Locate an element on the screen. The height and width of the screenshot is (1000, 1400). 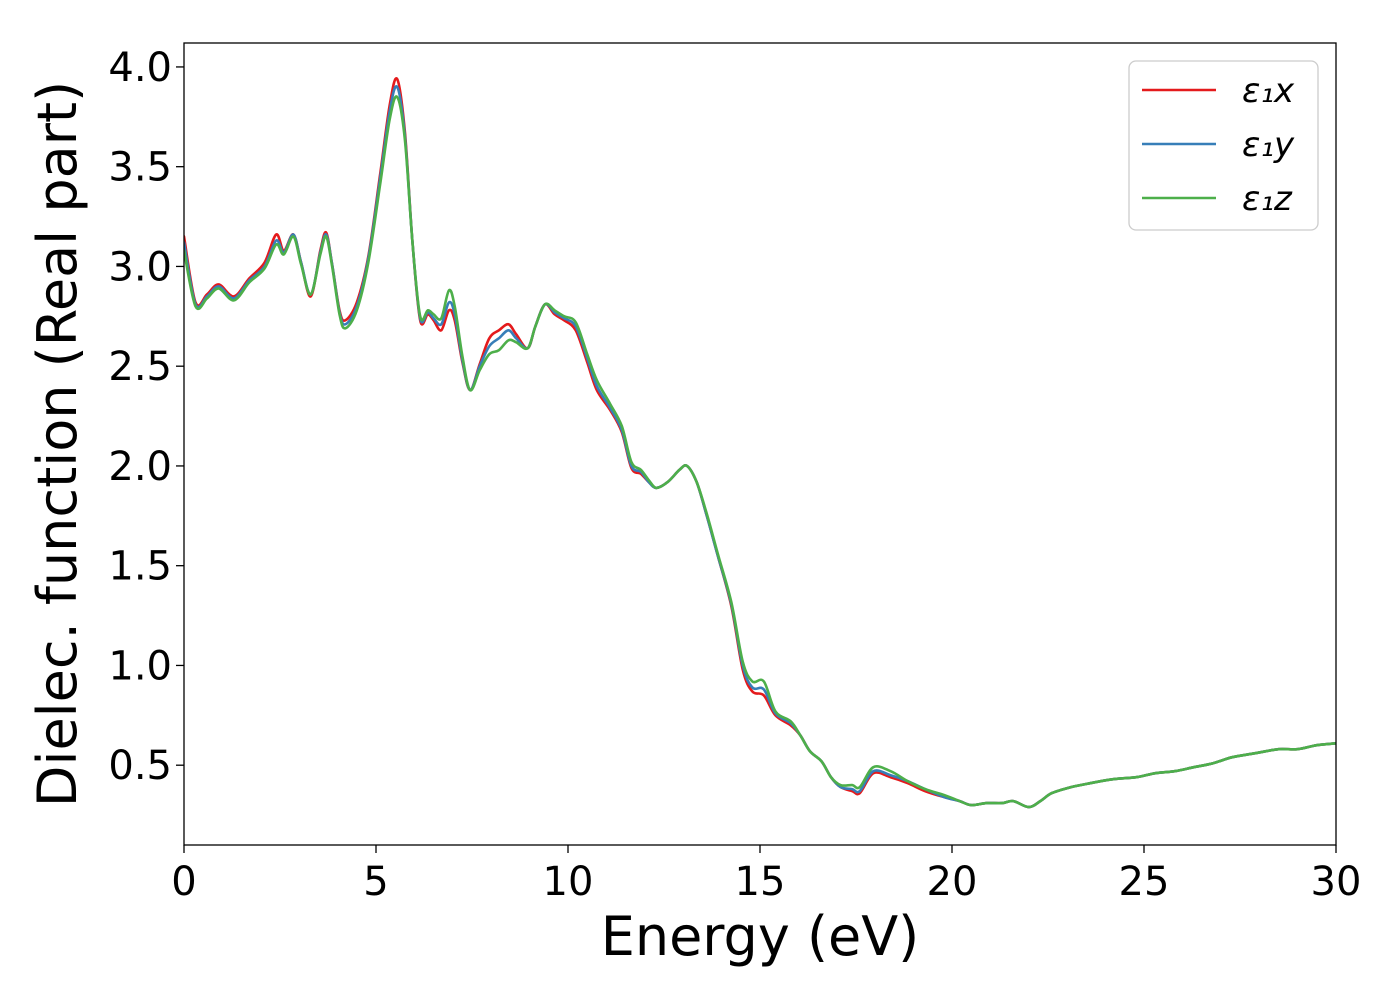
legend-entry-e1x-label: ε₁x is located at coordinates (1268, 91).